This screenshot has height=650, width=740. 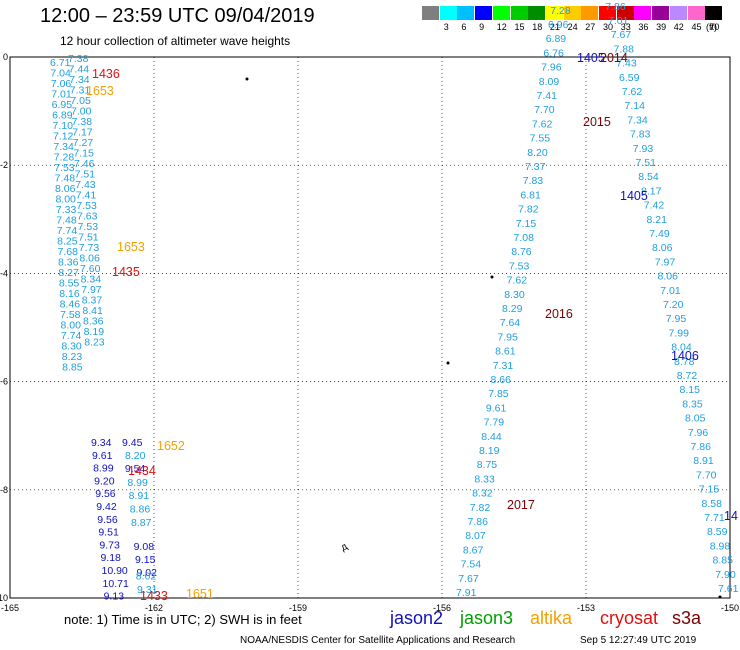 I want to click on wave-height-value: 7.34, so click(x=79, y=80).